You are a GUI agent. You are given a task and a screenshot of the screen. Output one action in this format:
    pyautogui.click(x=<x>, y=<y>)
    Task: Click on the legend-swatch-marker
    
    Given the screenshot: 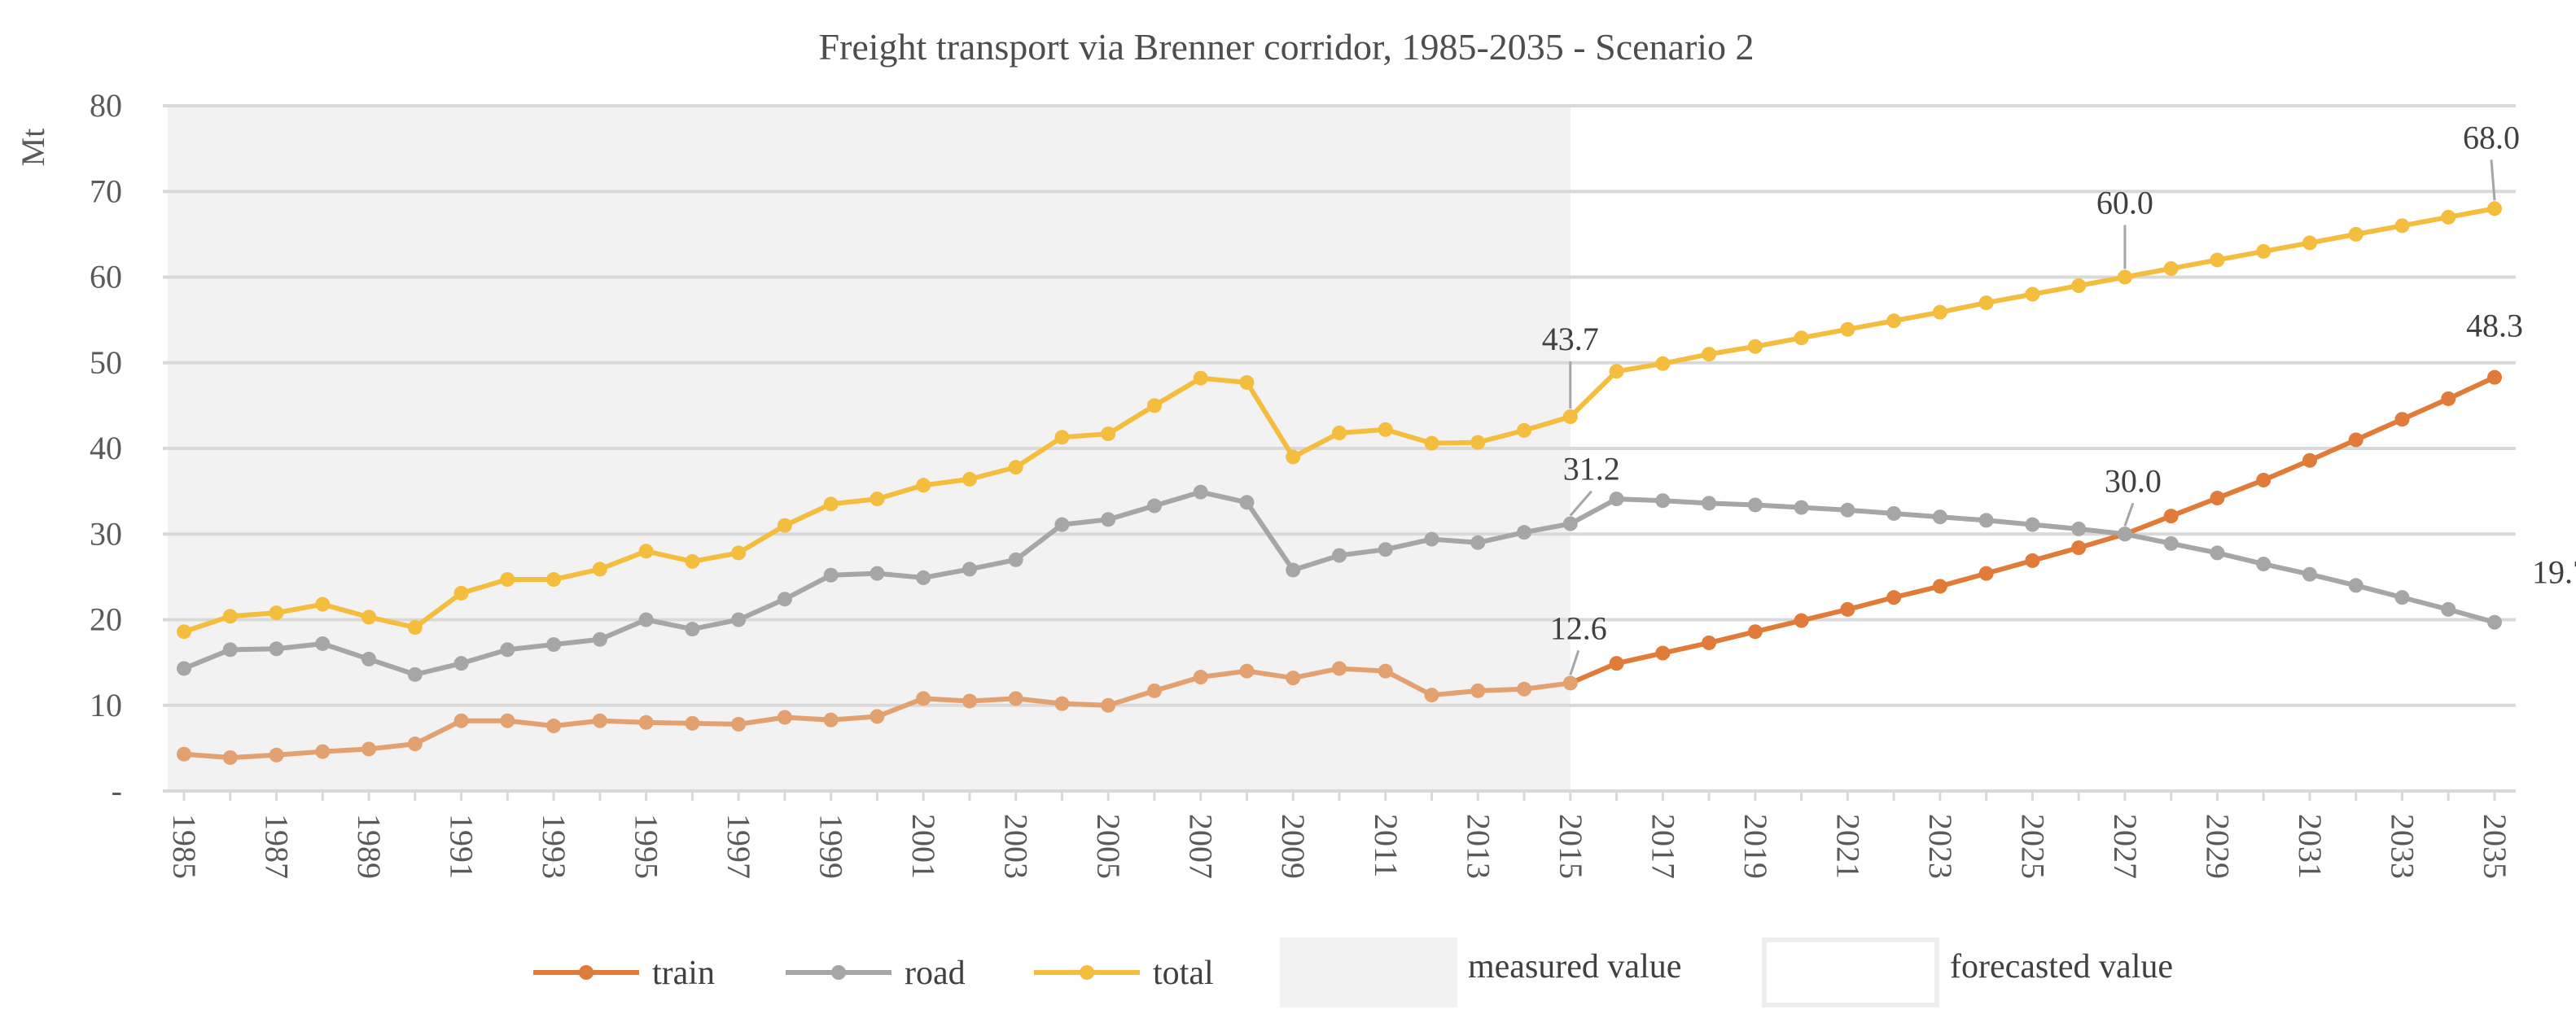 What is the action you would take?
    pyautogui.click(x=586, y=972)
    